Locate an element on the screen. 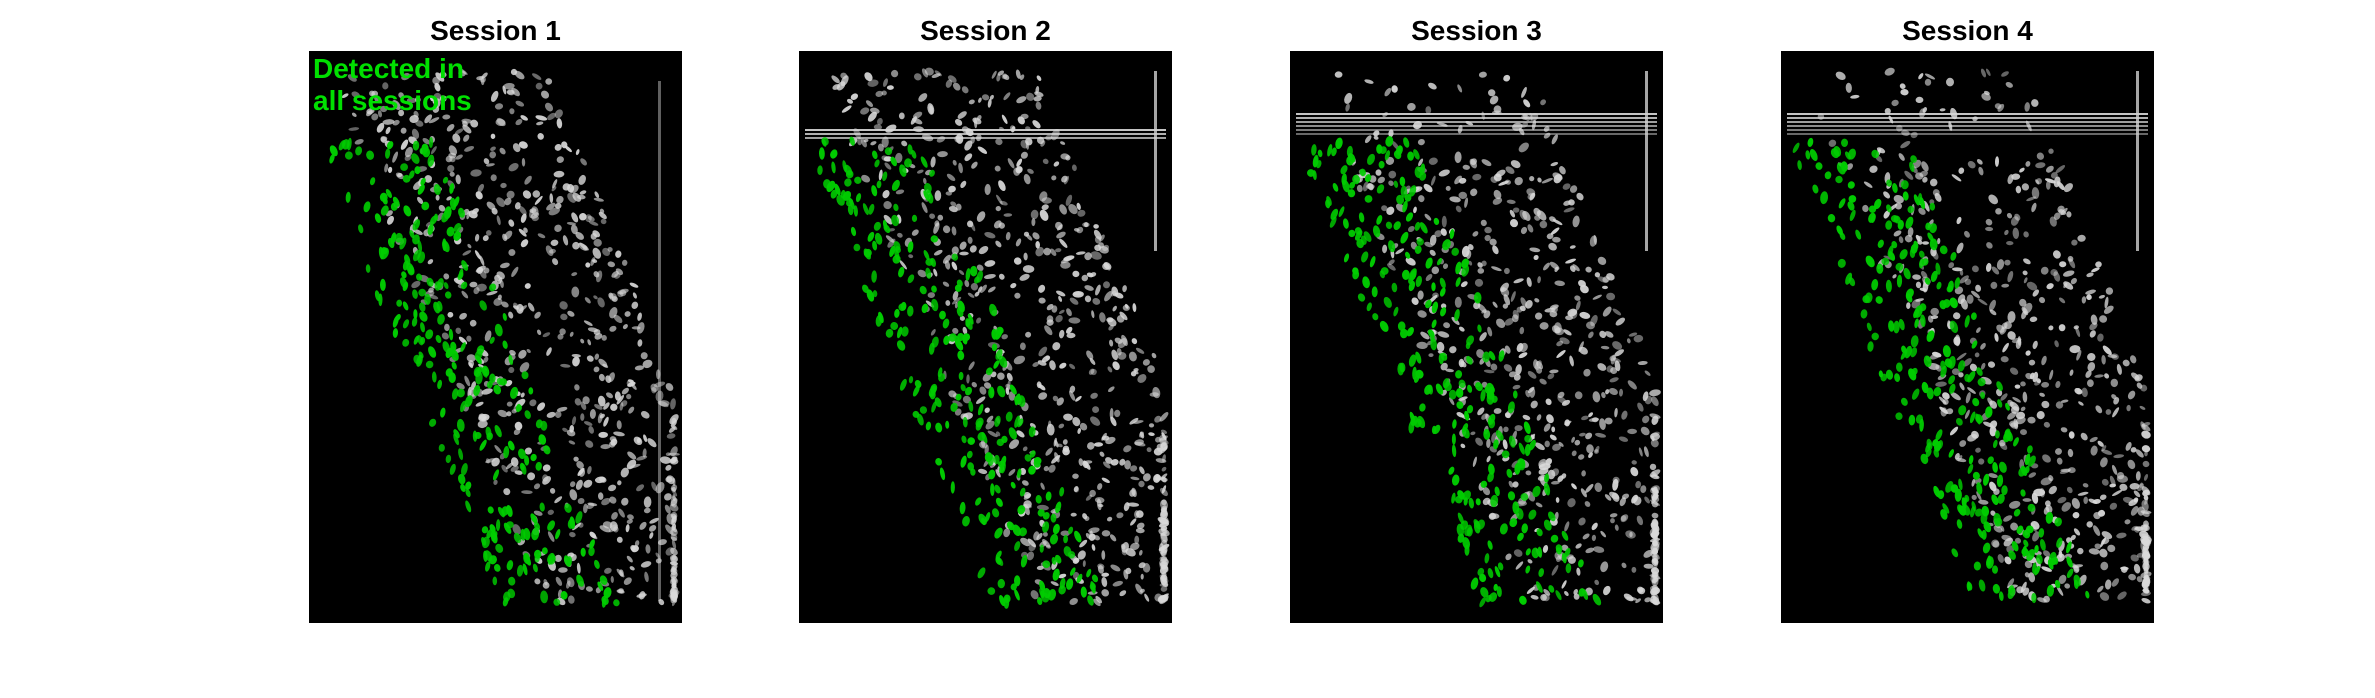 This screenshot has width=2375, height=698. vessel-band is located at coordinates (1476, 114).